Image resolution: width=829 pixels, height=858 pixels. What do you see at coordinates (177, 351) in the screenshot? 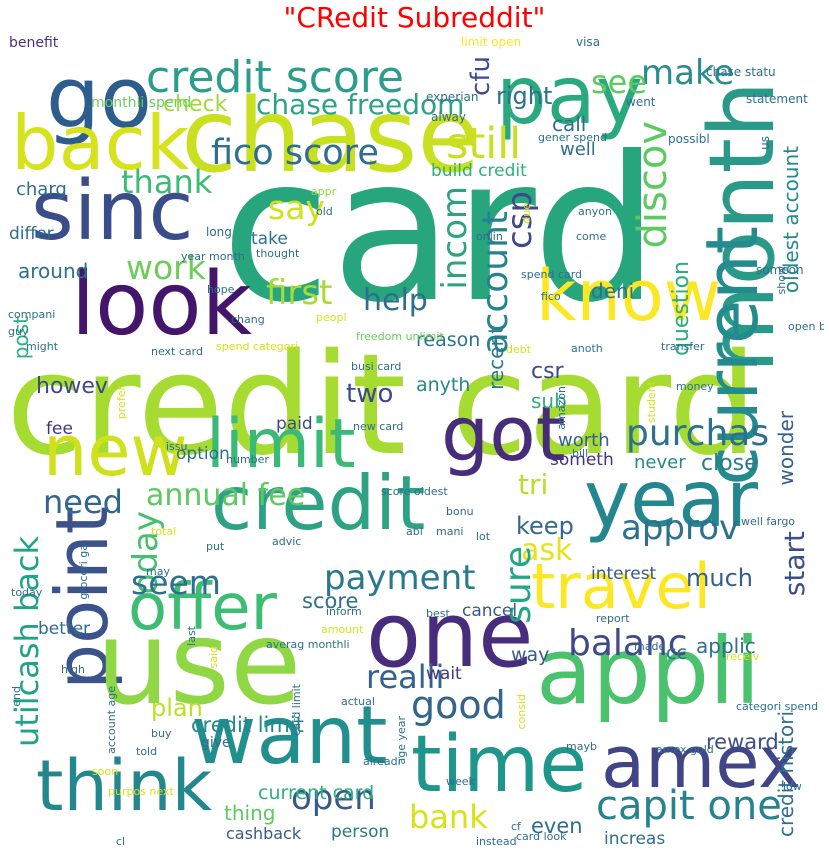
I see `cloud-word: next card` at bounding box center [177, 351].